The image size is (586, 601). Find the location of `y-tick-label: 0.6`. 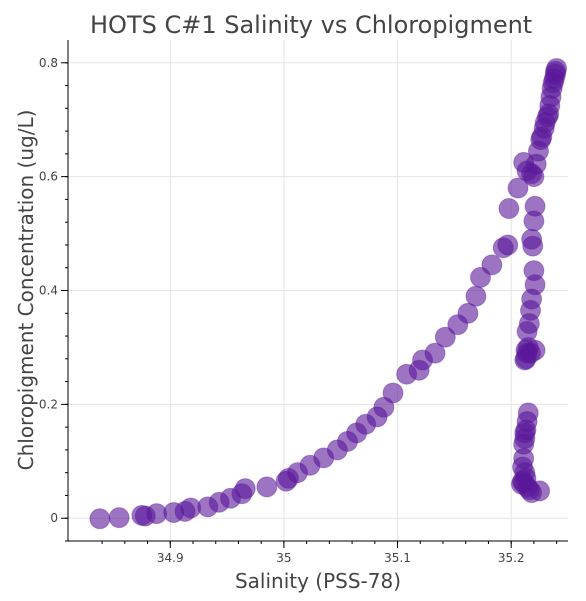

y-tick-label: 0.6 is located at coordinates (48, 177).